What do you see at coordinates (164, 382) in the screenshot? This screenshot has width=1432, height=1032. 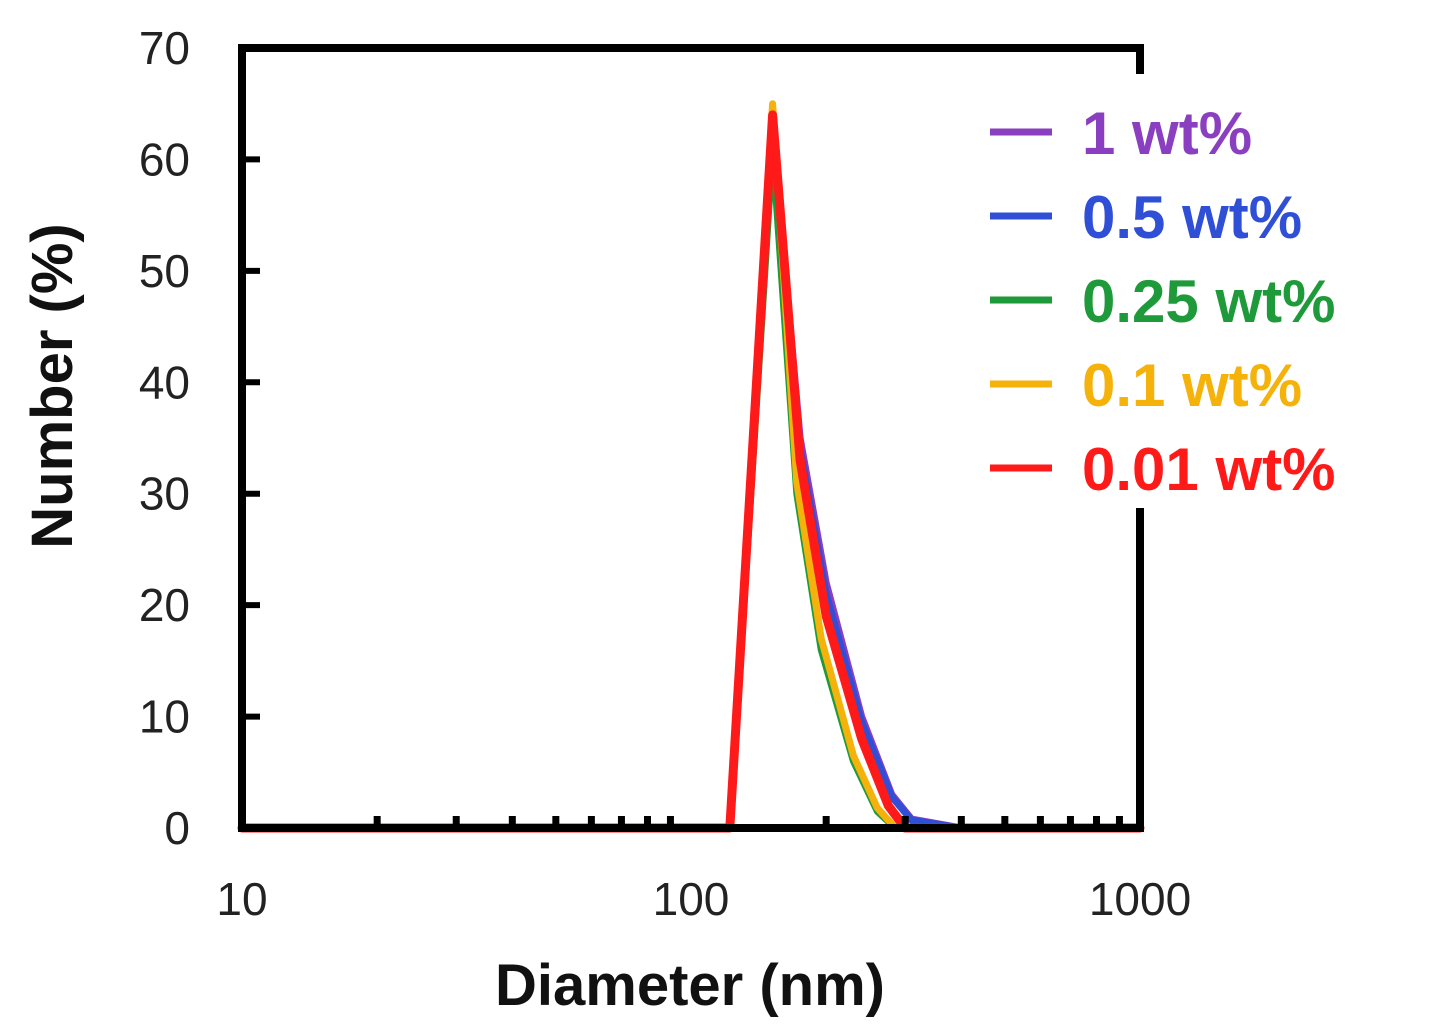 I see `y-tick-label: 40` at bounding box center [164, 382].